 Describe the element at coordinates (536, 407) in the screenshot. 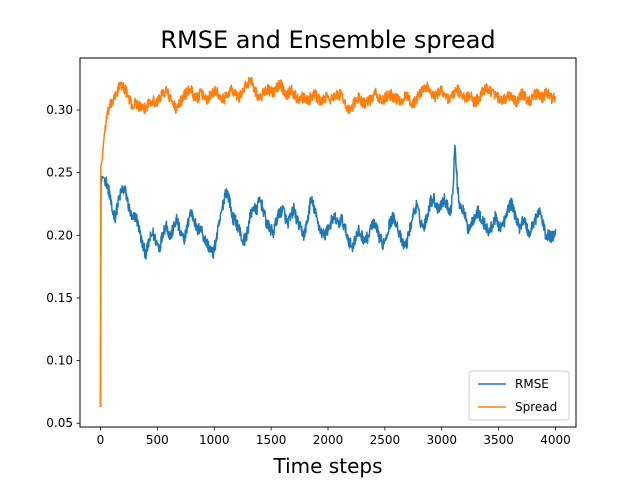

I see `legend-label-spread: Spread` at that location.